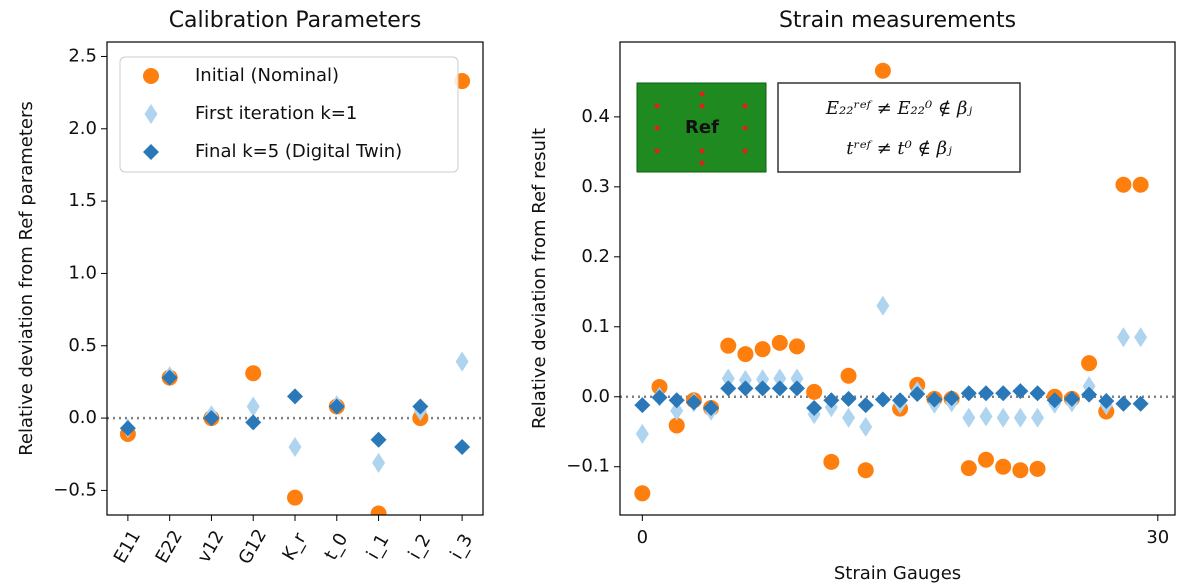 This screenshot has height=588, width=1192. I want to click on x-tick-label: 0, so click(642, 537).